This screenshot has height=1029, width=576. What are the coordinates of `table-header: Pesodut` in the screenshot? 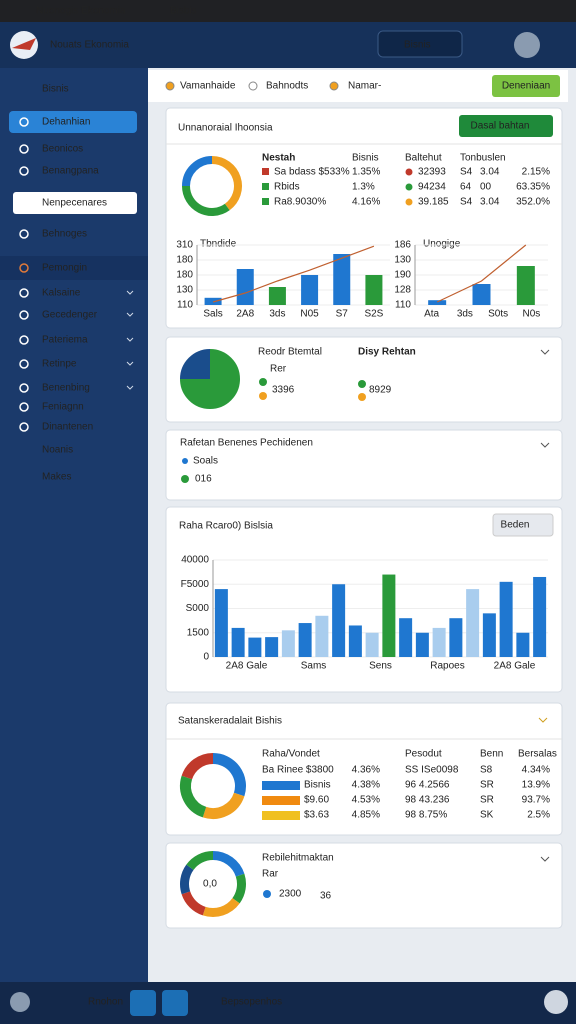 It's located at (423, 754).